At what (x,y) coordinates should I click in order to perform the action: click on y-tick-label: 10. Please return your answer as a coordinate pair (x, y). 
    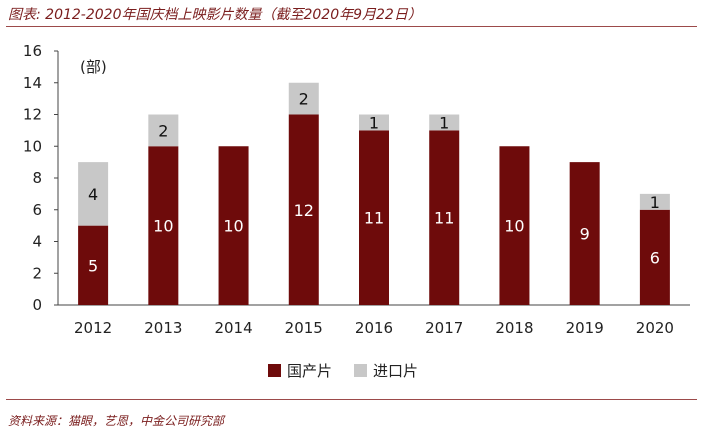
    Looking at the image, I should click on (32, 146).